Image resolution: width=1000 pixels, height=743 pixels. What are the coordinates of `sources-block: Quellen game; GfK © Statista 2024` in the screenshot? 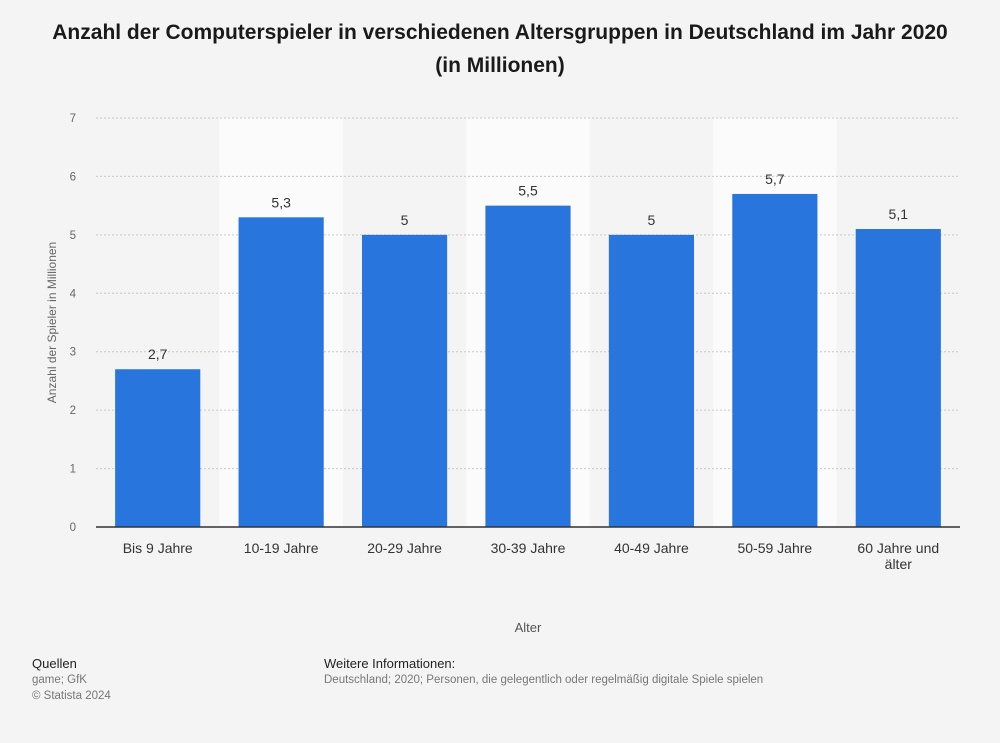 It's located at (71, 680).